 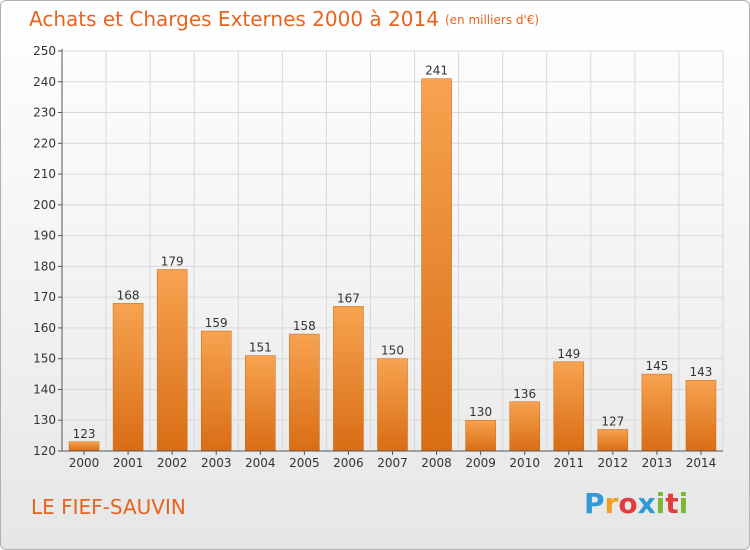 What do you see at coordinates (128, 463) in the screenshot?
I see `x-tick-label: 2001` at bounding box center [128, 463].